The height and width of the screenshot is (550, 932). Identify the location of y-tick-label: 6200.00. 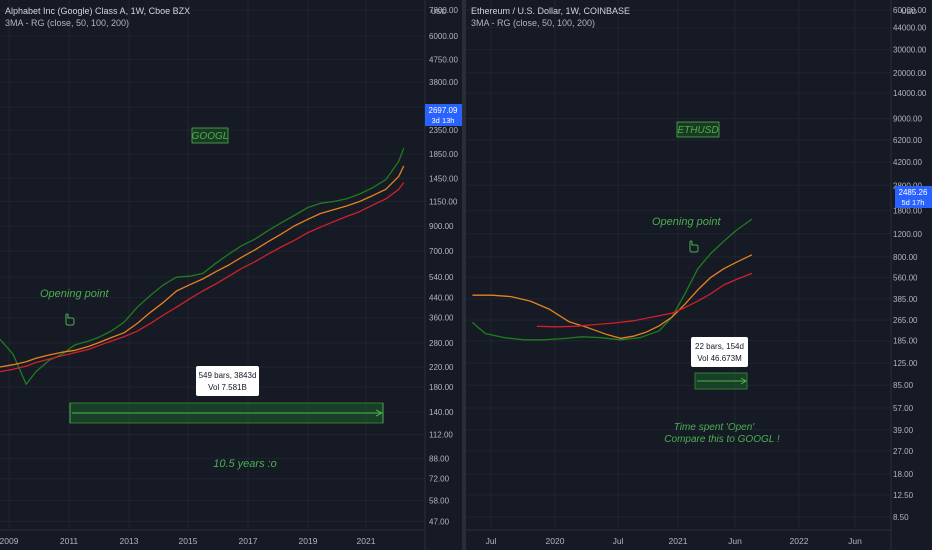
(907, 140).